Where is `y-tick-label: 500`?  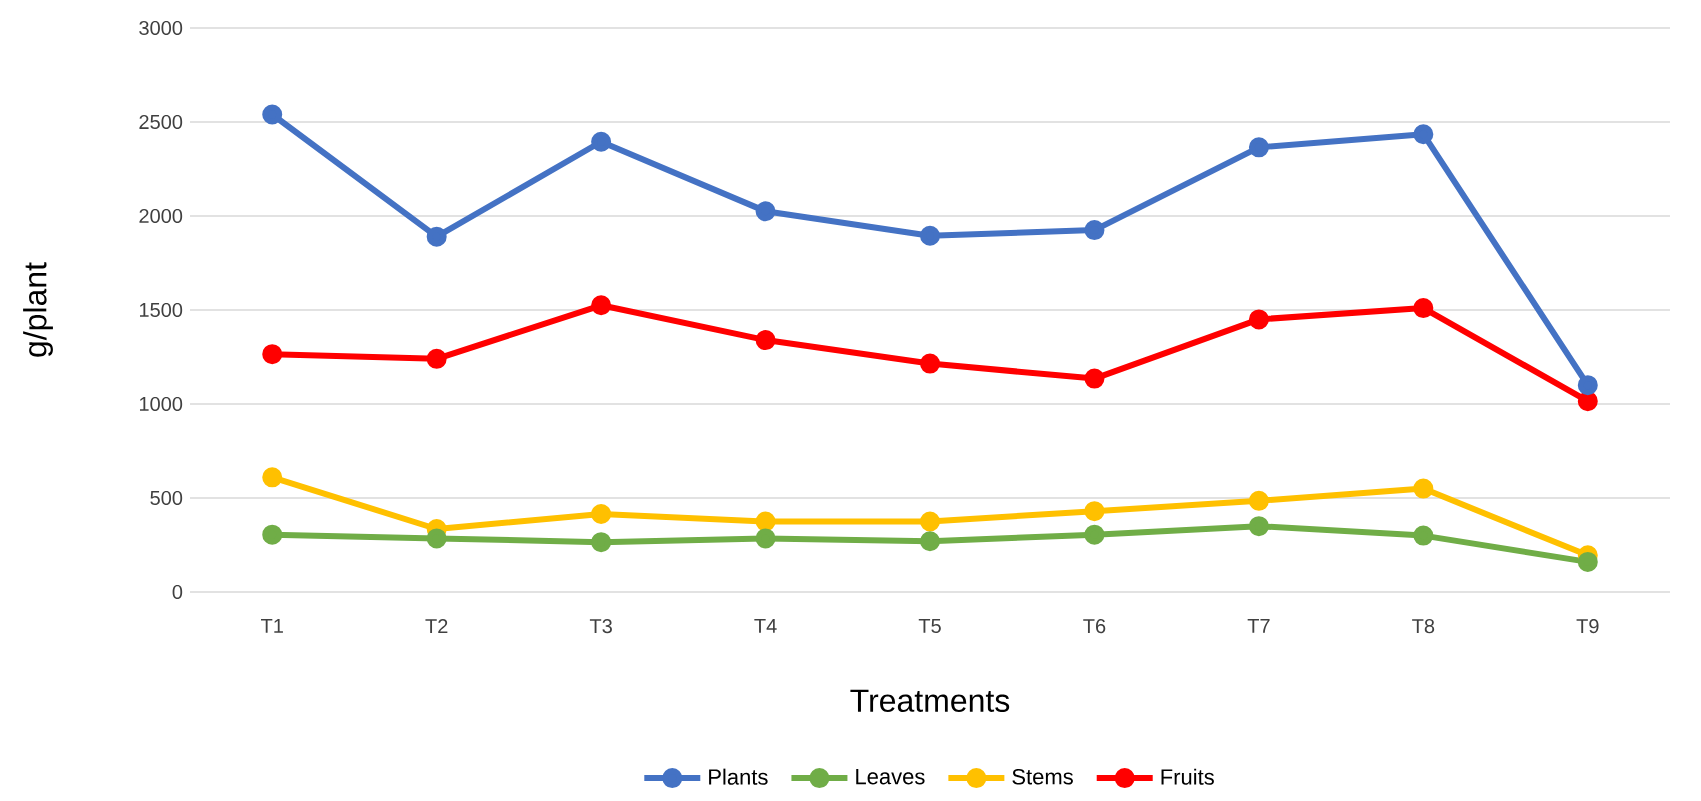 y-tick-label: 500 is located at coordinates (166, 498).